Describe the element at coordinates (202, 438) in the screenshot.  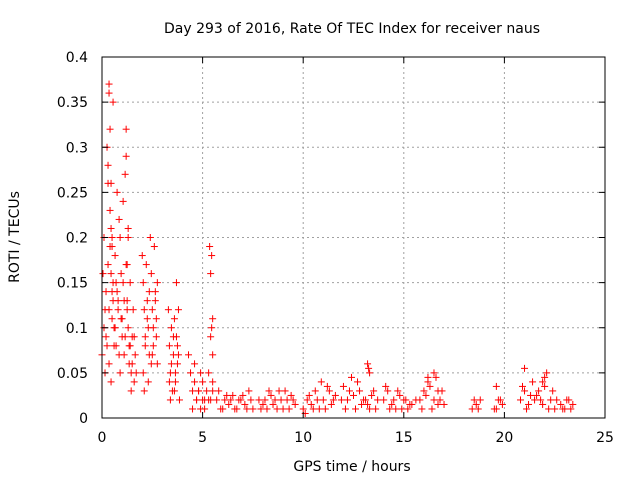
I see `x-tick-label: 5` at that location.